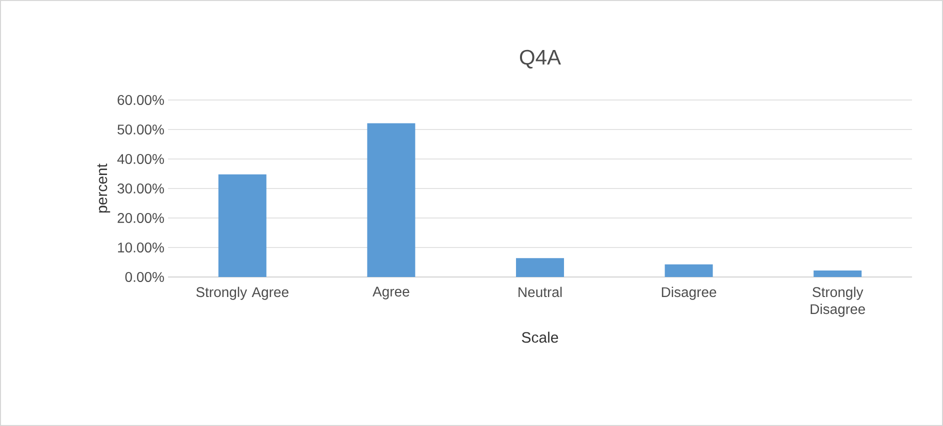 This screenshot has height=426, width=943. I want to click on y-tick-label: 20.00%, so click(141, 218).